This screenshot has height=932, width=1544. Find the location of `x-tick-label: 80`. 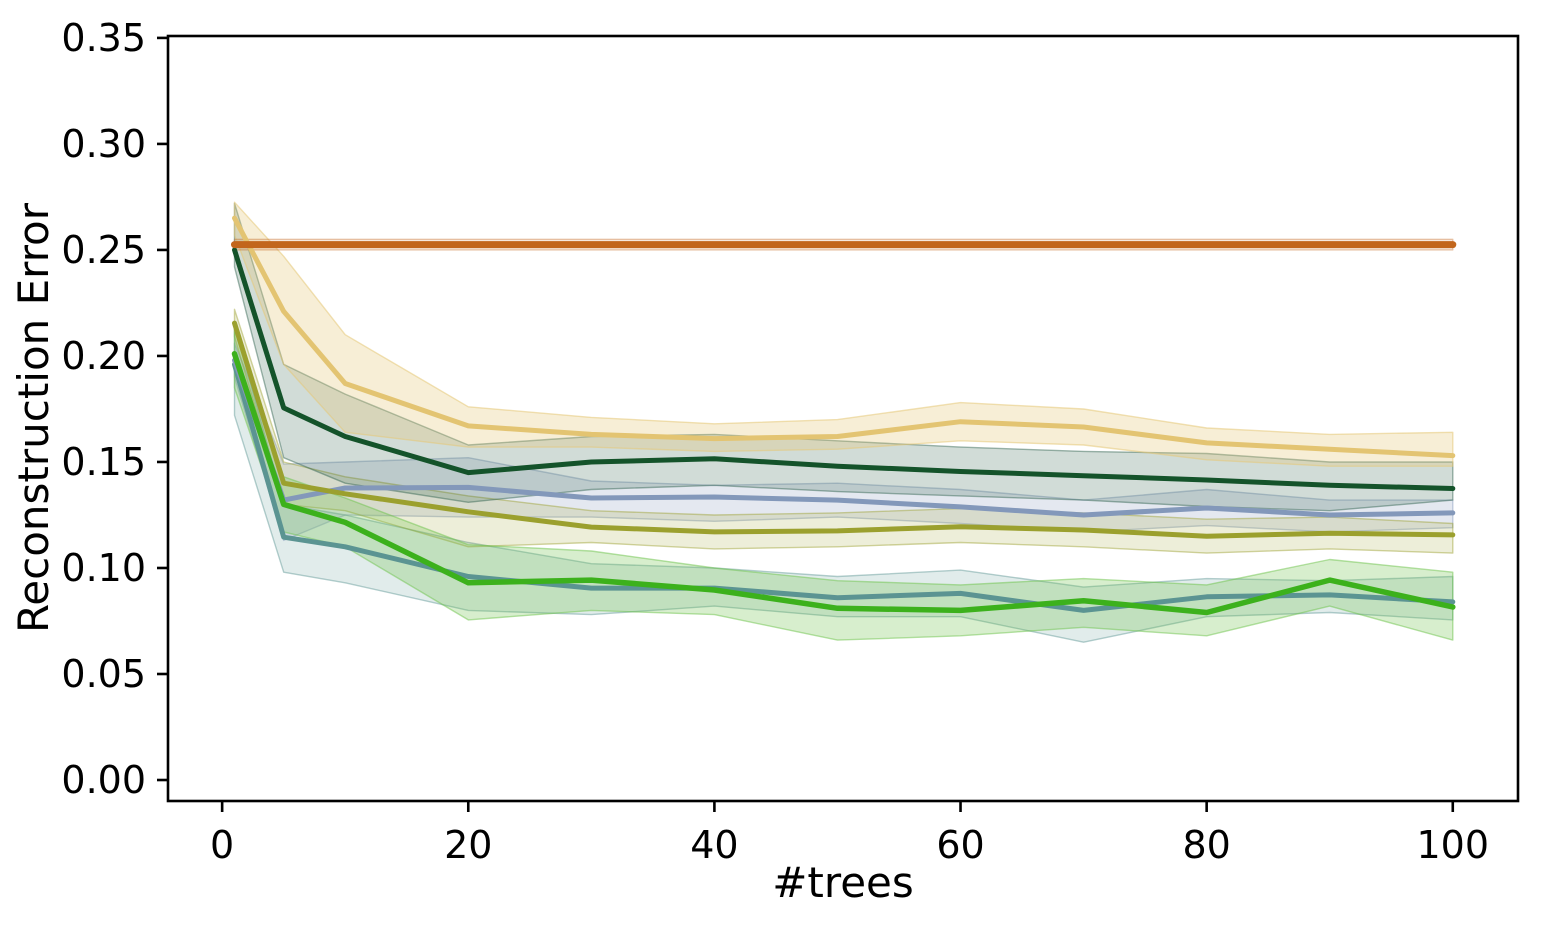

x-tick-label: 80 is located at coordinates (1206, 845).